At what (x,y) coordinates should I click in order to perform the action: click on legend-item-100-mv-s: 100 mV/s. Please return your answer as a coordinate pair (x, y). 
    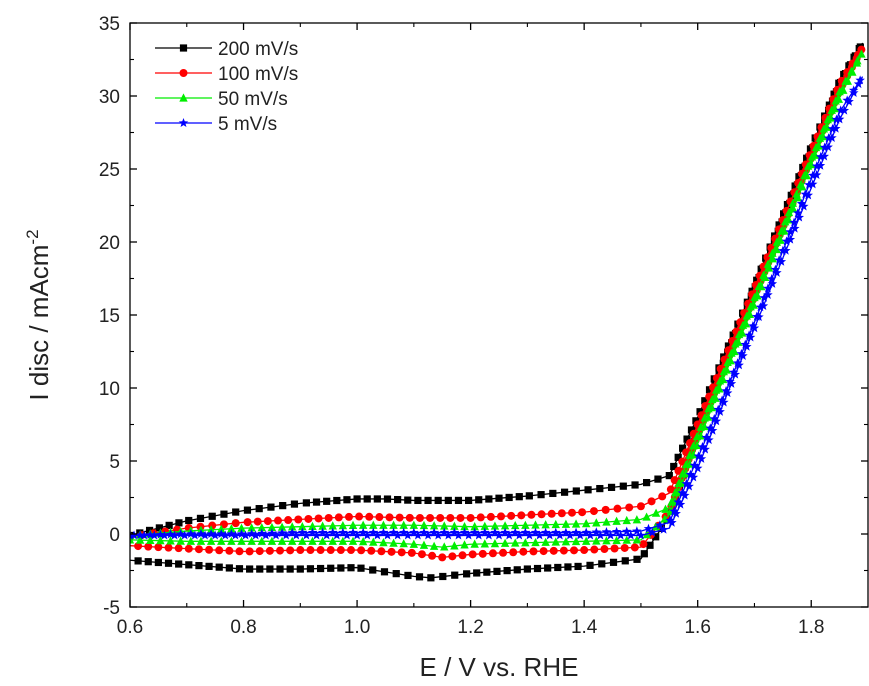
    Looking at the image, I should click on (226, 74).